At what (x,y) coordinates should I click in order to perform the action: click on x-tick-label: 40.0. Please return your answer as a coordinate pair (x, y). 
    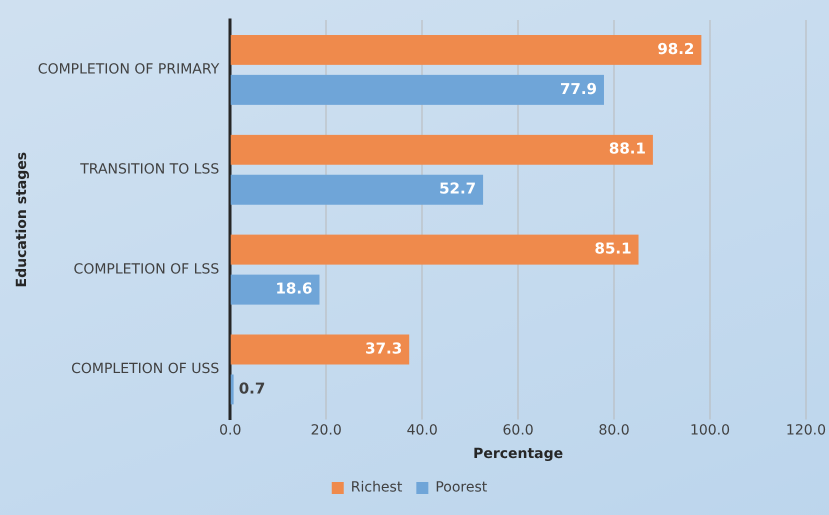
    Looking at the image, I should click on (422, 430).